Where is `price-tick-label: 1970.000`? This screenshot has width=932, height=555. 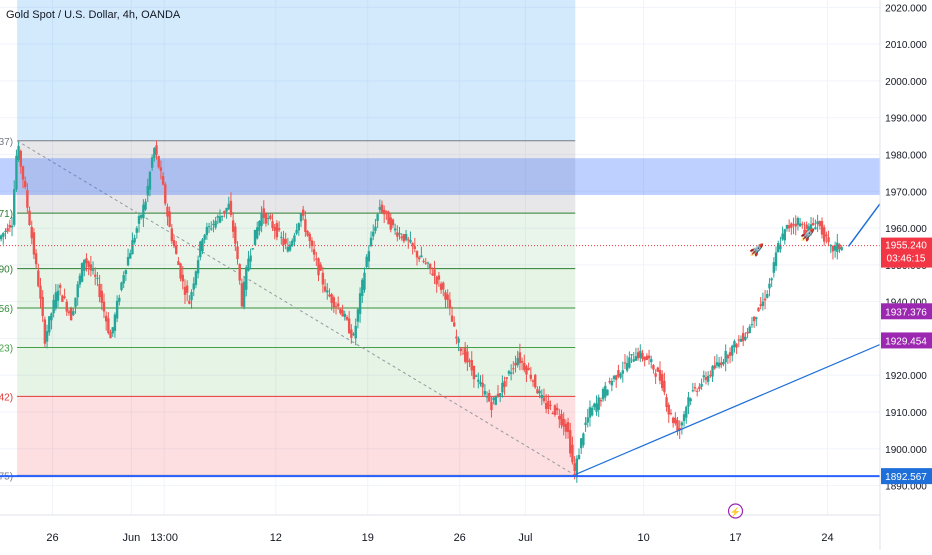
price-tick-label: 1970.000 is located at coordinates (906, 192).